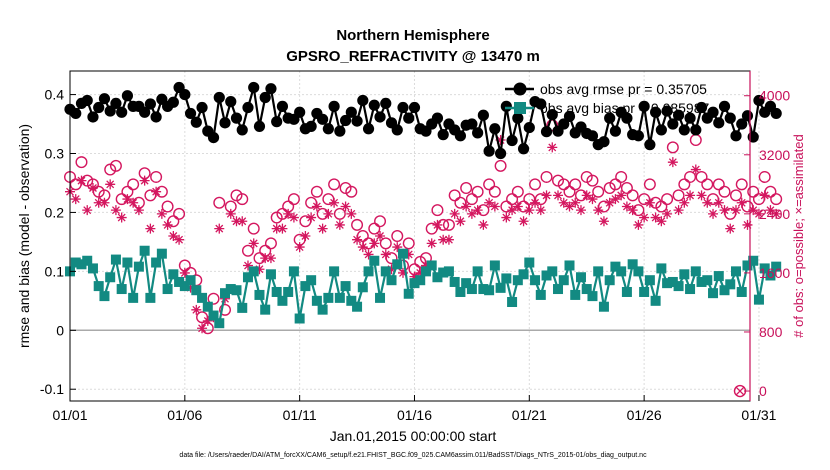  Describe the element at coordinates (414, 415) in the screenshot. I see `x-tick-label-3: 01/16` at that location.